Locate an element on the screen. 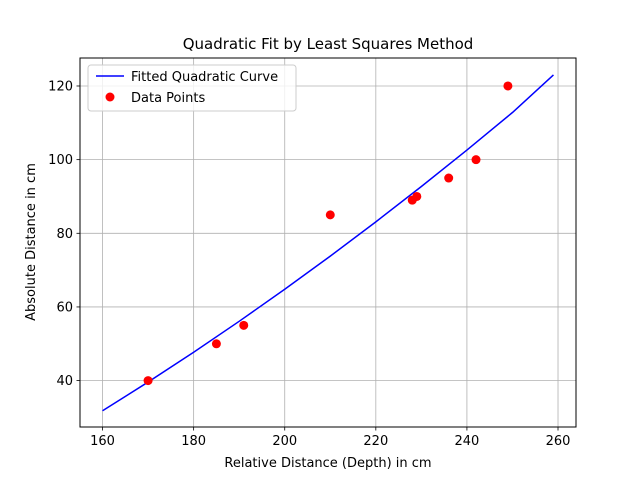 The image size is (640, 480). chart-title: Quadratic Fit by Least Squares Method is located at coordinates (328, 44).